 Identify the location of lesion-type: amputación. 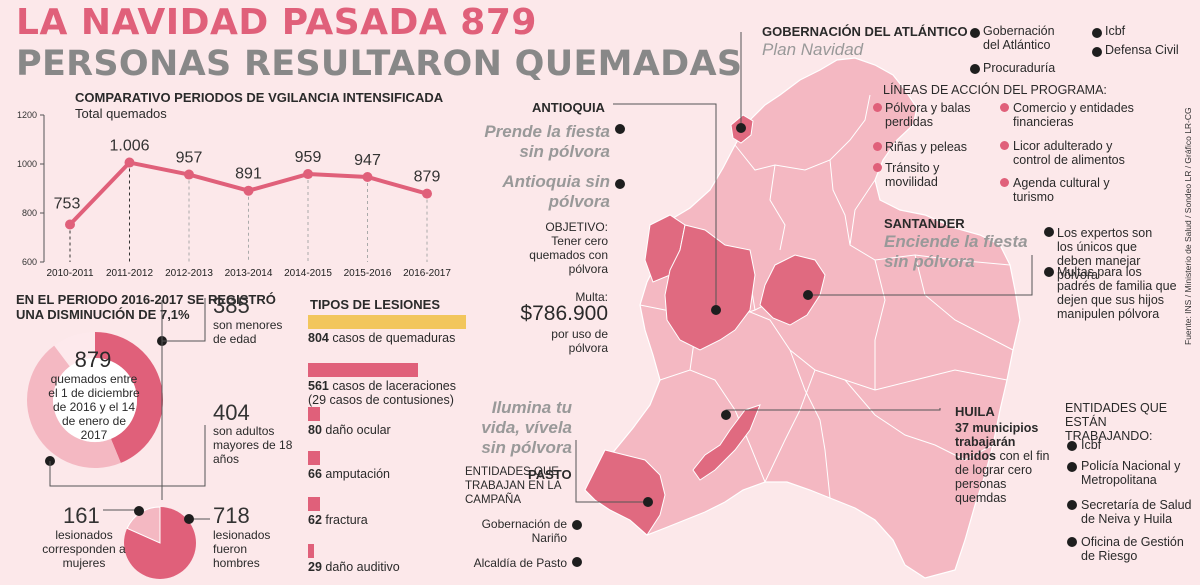
(356, 474).